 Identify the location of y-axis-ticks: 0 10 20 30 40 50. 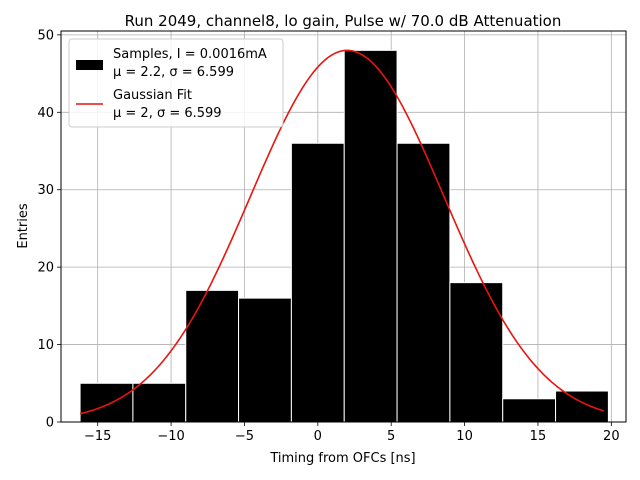
(49, 229).